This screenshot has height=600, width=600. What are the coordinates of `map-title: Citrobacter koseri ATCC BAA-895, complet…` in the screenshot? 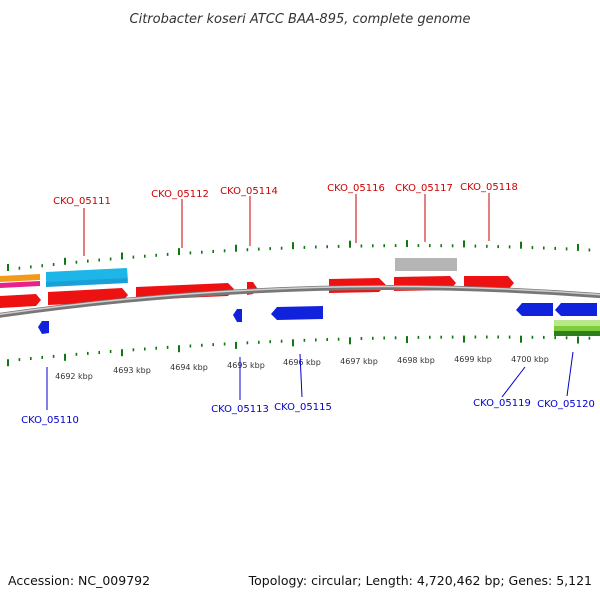 It's located at (300, 19).